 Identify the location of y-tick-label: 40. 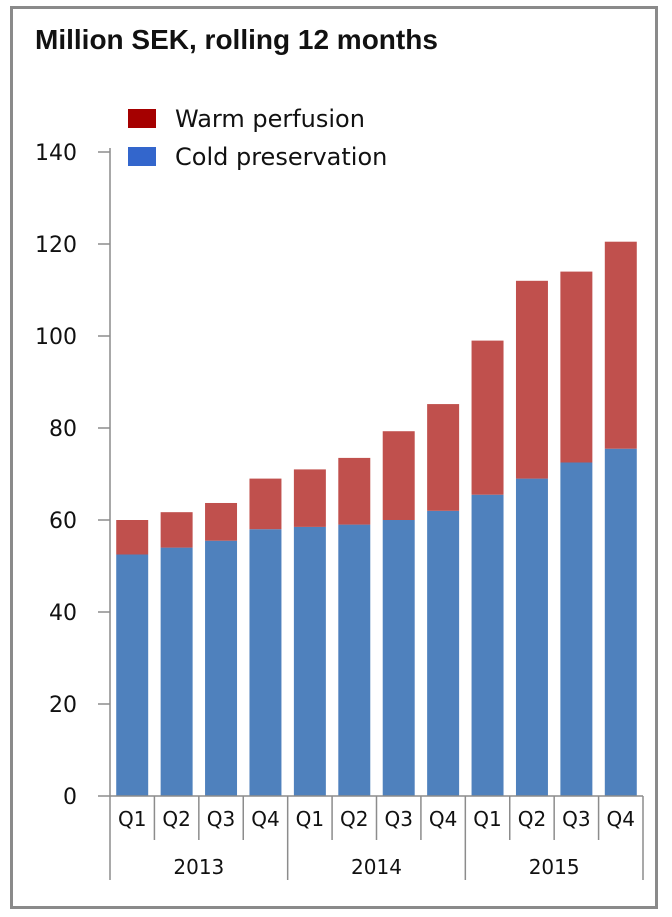
(63, 613).